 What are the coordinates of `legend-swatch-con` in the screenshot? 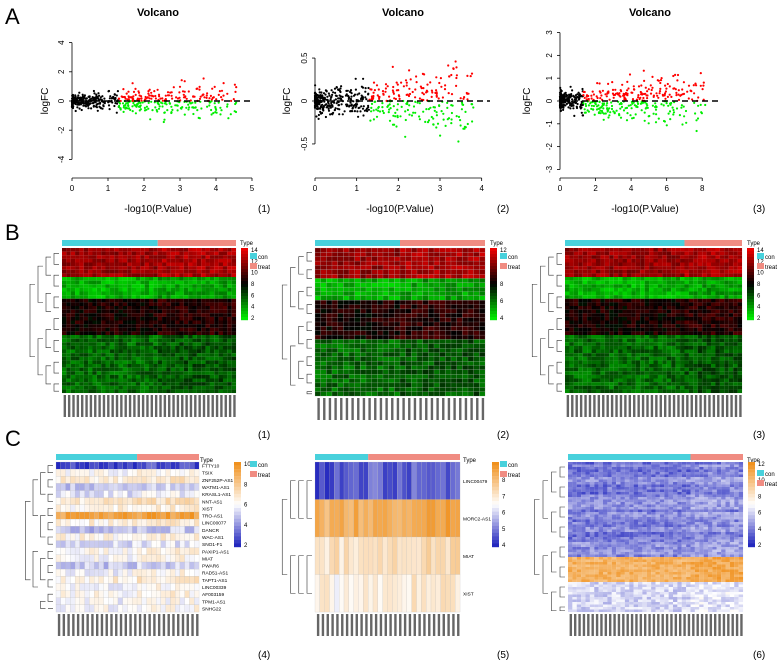 It's located at (503, 256).